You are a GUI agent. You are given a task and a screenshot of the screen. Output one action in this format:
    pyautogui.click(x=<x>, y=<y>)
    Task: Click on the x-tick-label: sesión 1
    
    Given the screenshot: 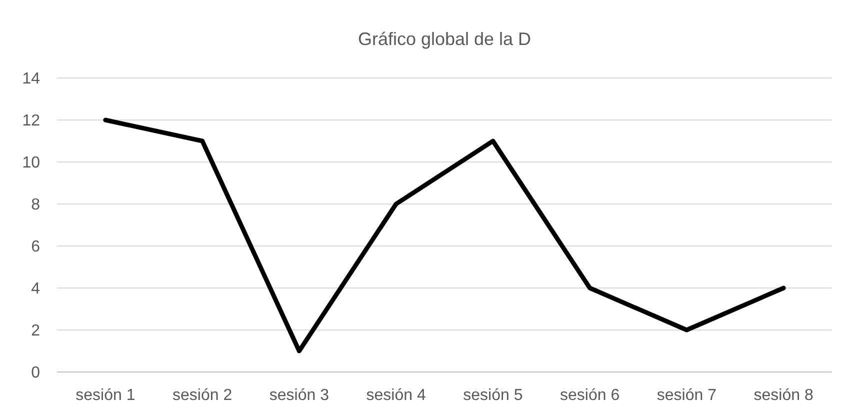 What is the action you would take?
    pyautogui.click(x=106, y=395)
    